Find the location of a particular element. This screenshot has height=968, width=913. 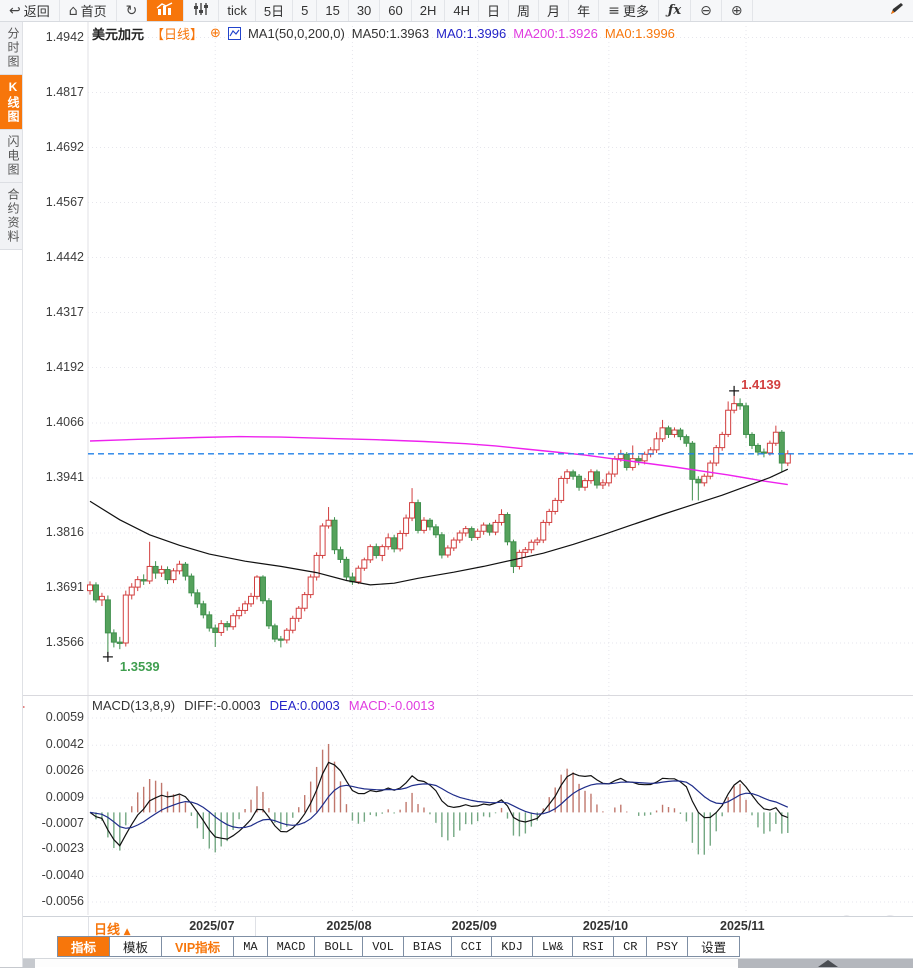

macd-axis-label: -0.0056 is located at coordinates (62, 901).